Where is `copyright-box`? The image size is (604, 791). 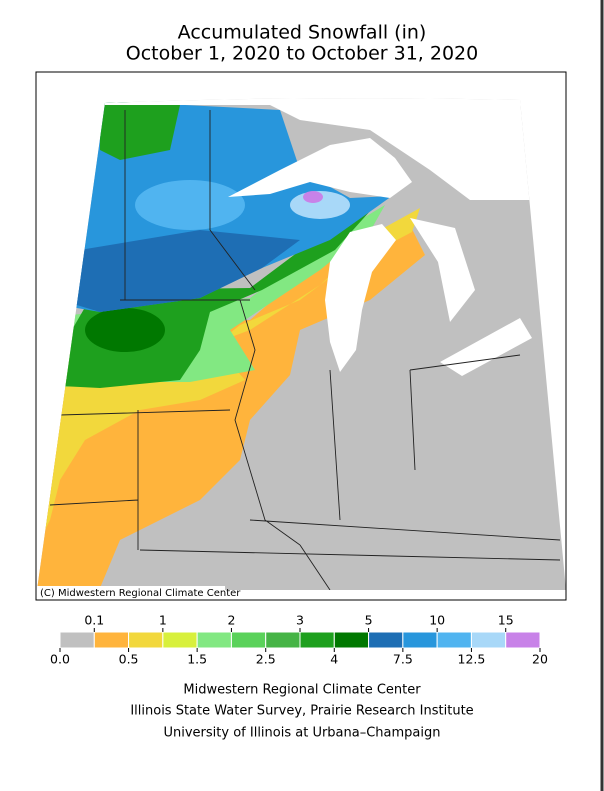 copyright-box is located at coordinates (131, 592).